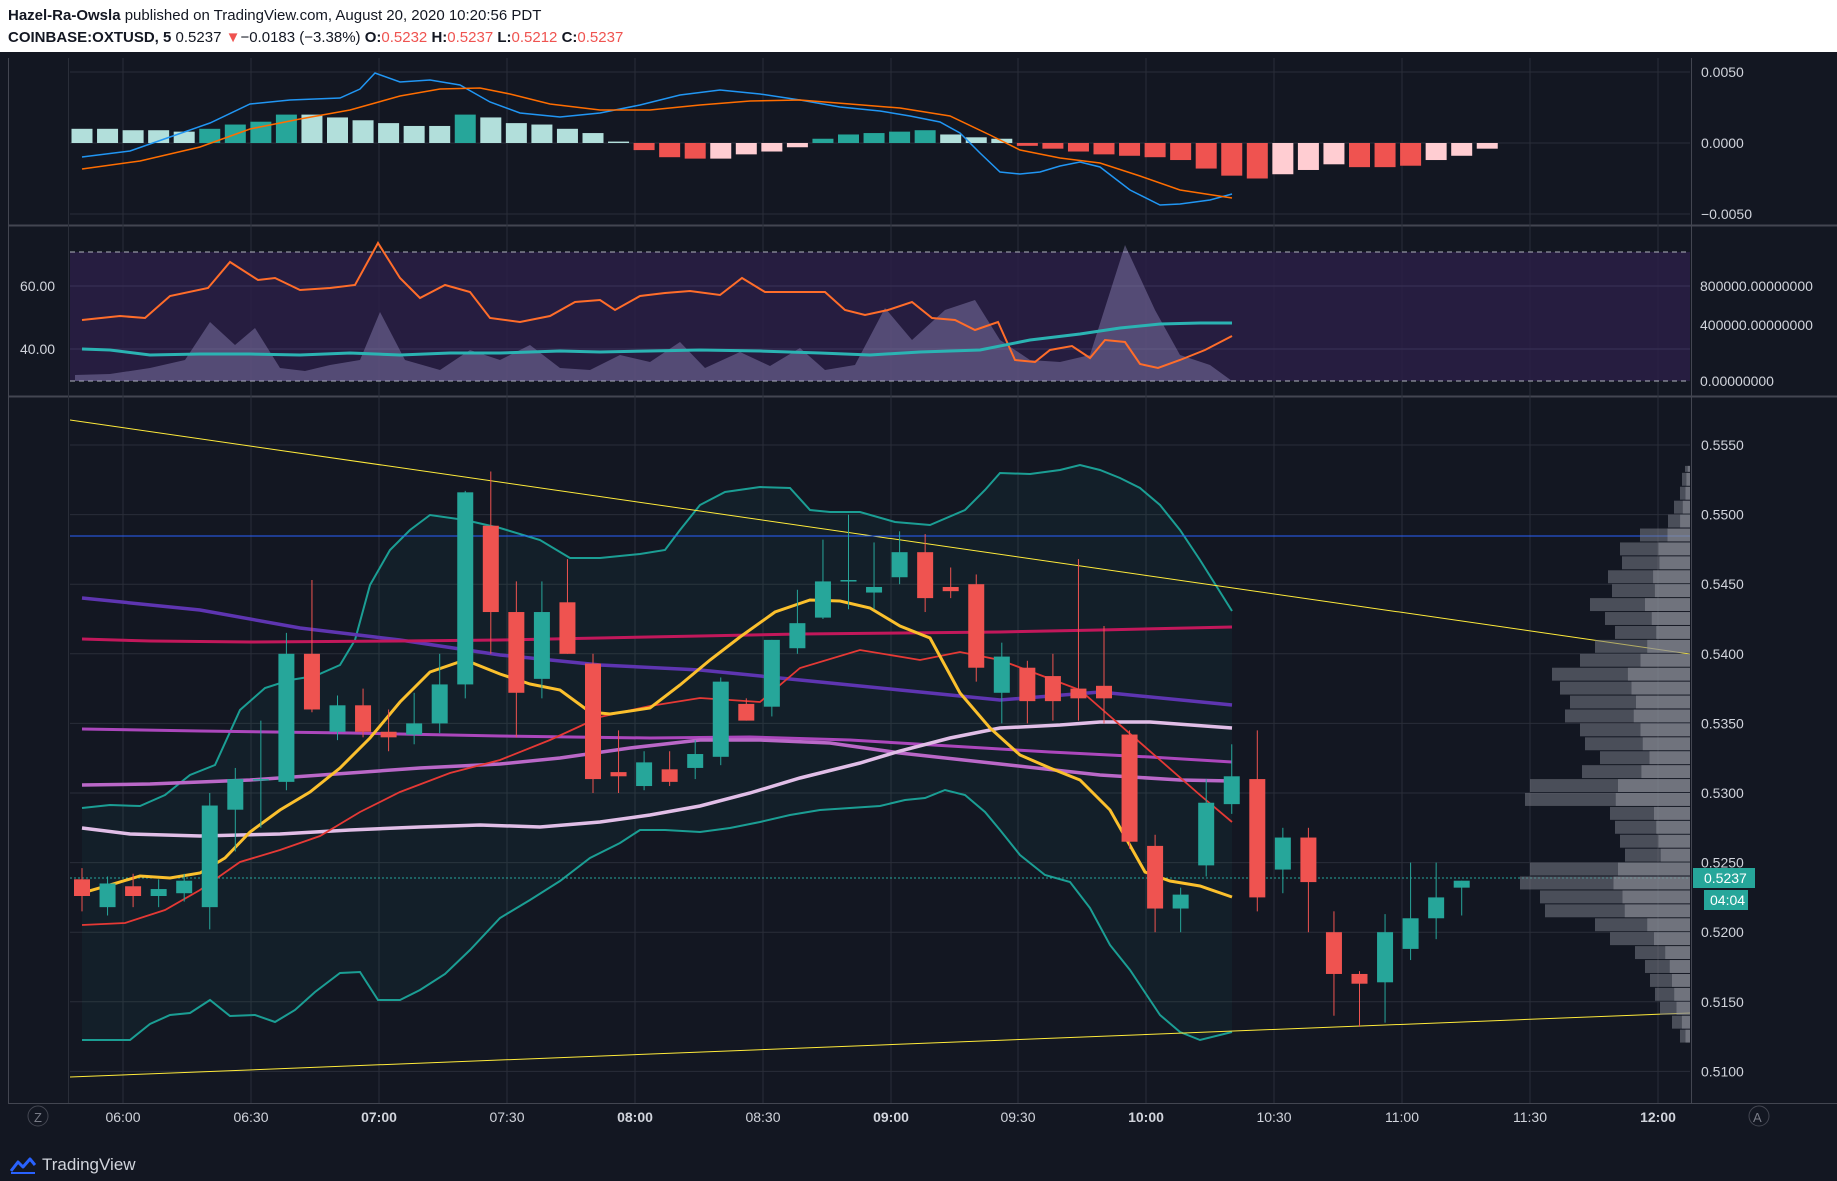  What do you see at coordinates (68, 580) in the screenshot?
I see `left-axis-border` at bounding box center [68, 580].